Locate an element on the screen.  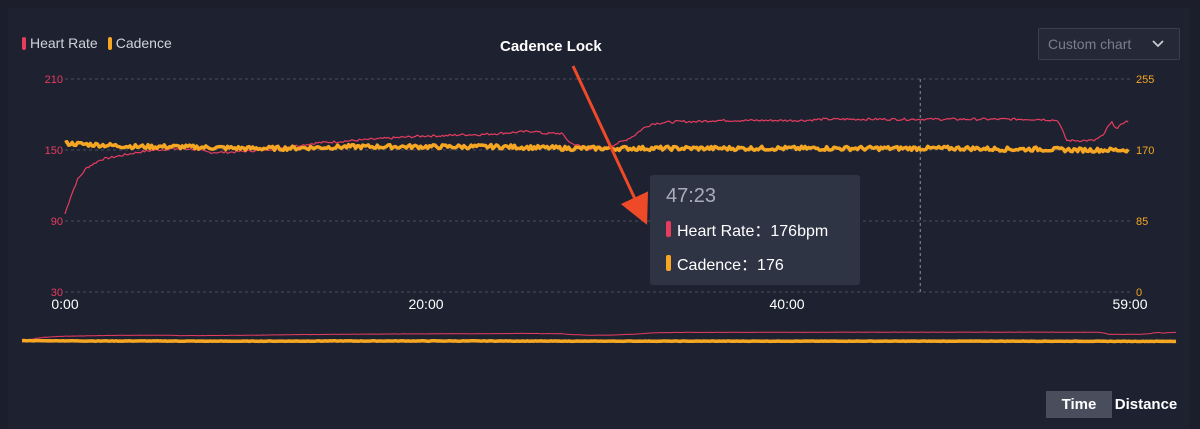
x-tick-label: 59:00 is located at coordinates (1129, 304).